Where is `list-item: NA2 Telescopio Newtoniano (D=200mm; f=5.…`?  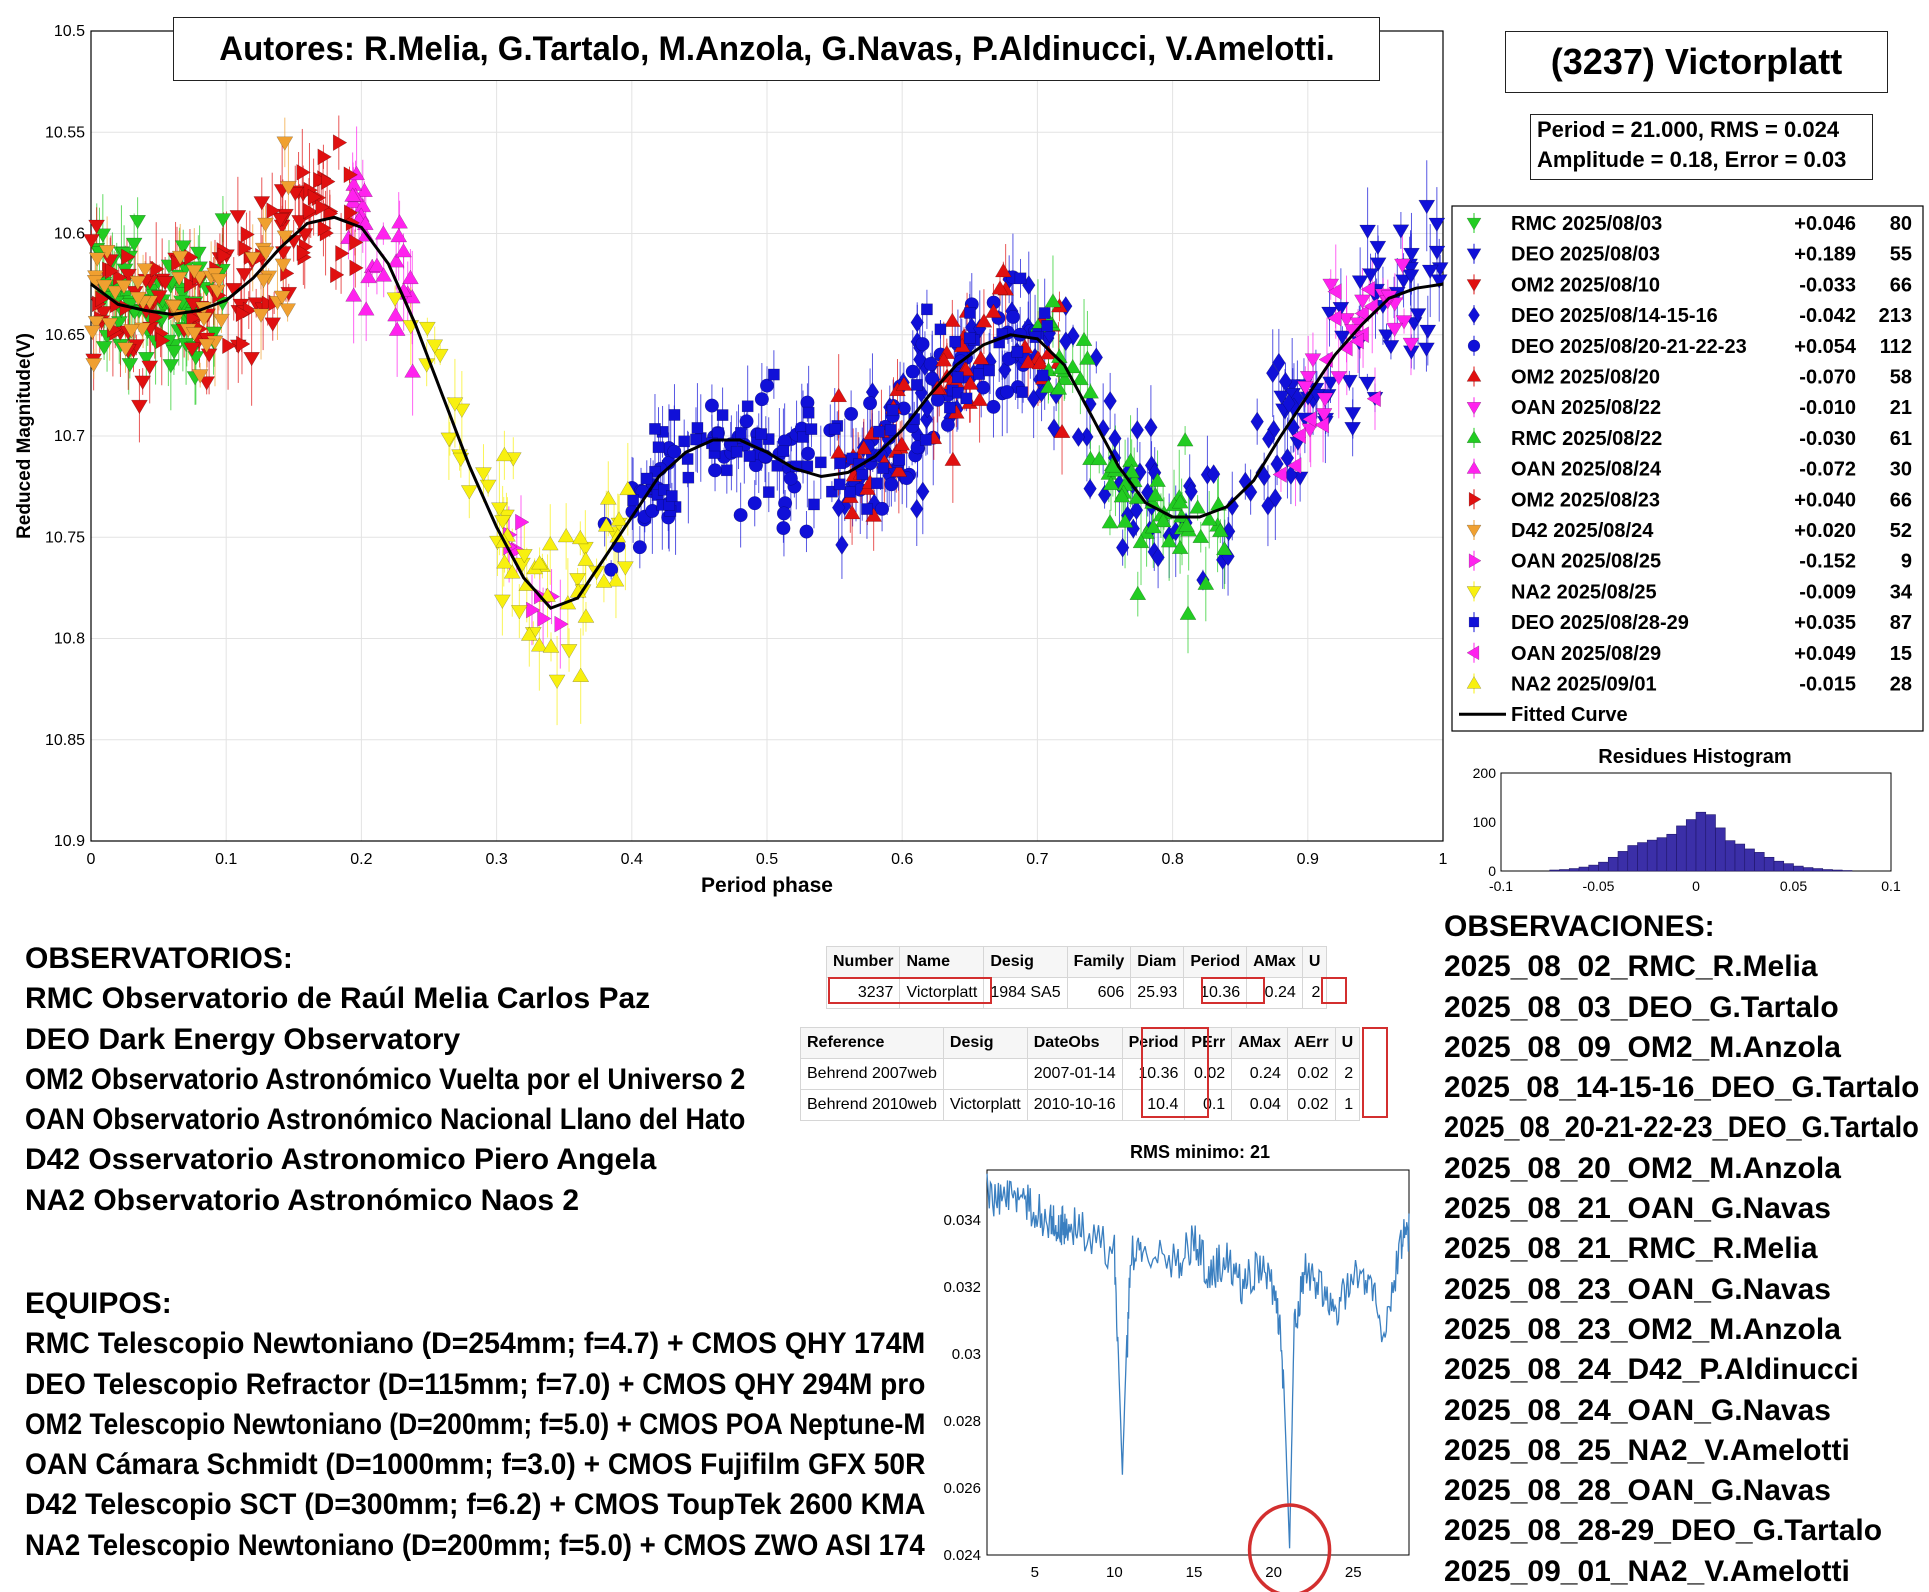 list-item: NA2 Telescopio Newtoniano (D=200mm; f=5.… is located at coordinates (475, 1545).